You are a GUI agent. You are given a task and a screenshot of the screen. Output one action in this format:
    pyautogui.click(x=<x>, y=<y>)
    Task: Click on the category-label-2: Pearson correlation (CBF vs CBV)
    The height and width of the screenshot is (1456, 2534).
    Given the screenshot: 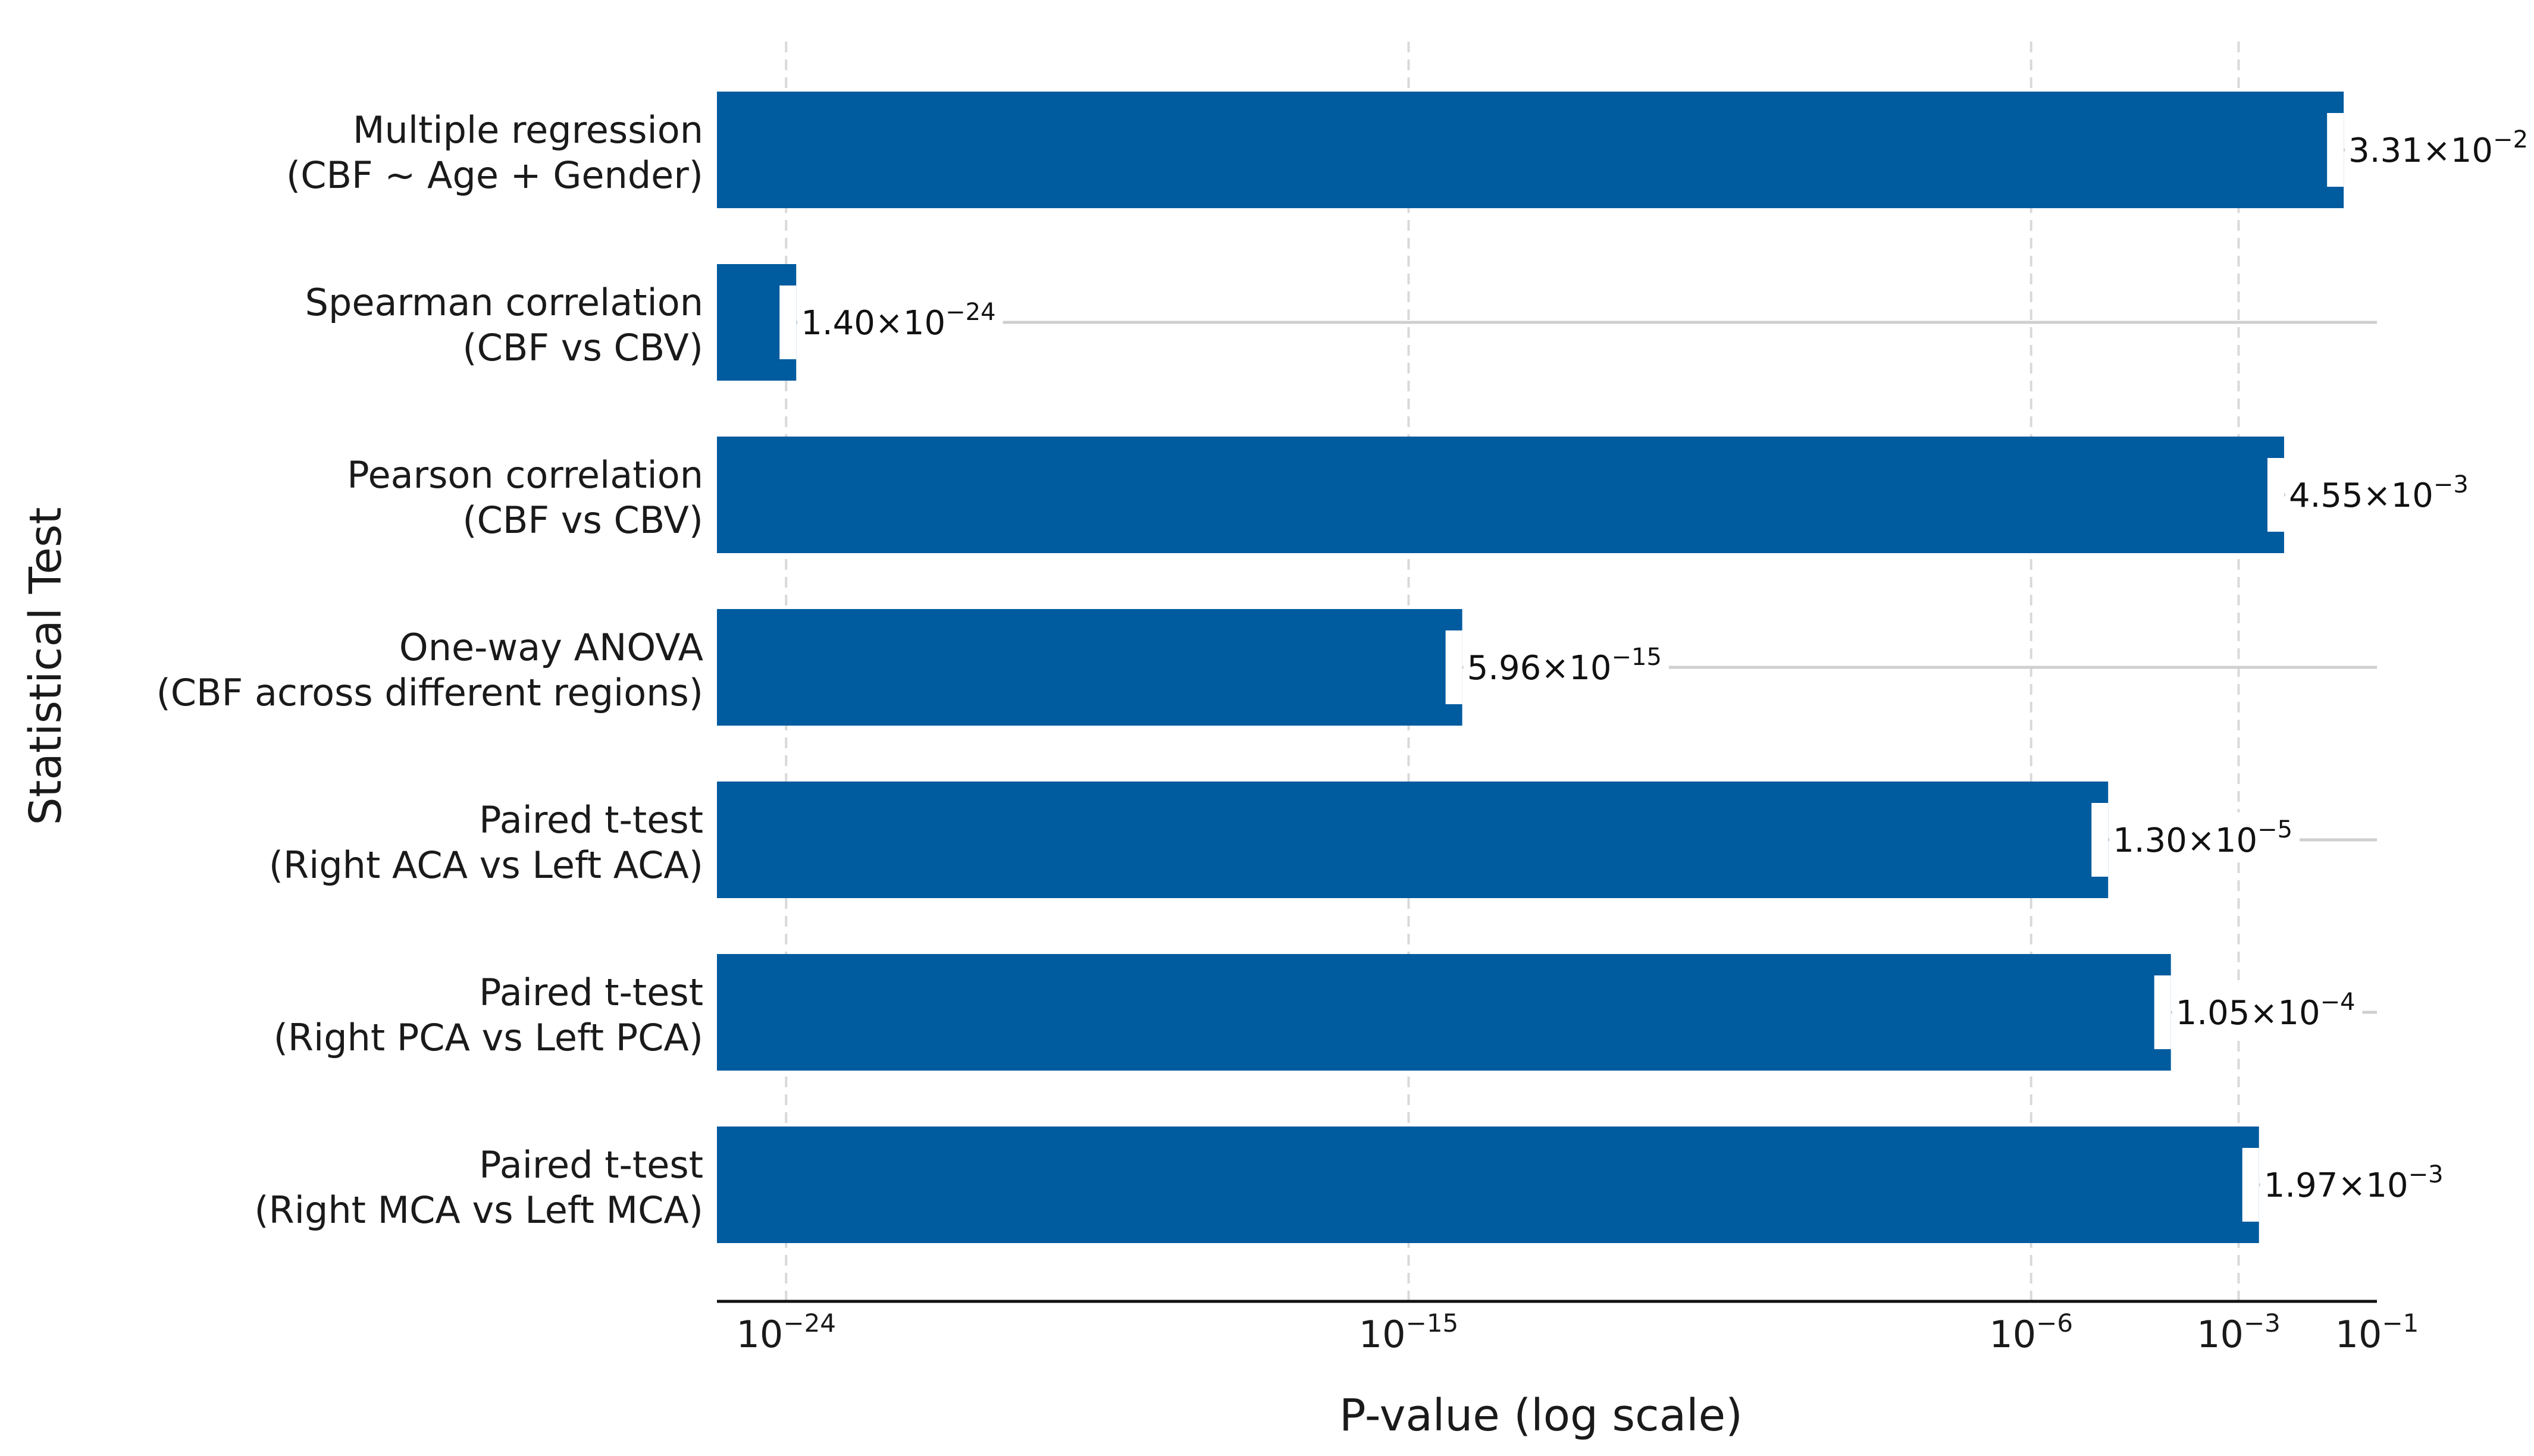 What is the action you would take?
    pyautogui.click(x=525, y=497)
    